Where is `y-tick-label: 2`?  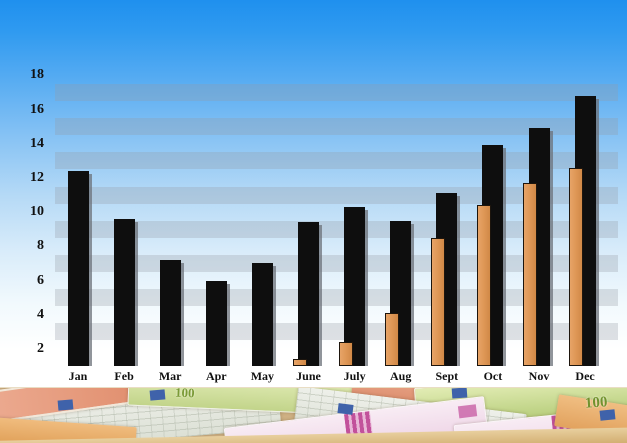
y-tick-label: 2 is located at coordinates (40, 348).